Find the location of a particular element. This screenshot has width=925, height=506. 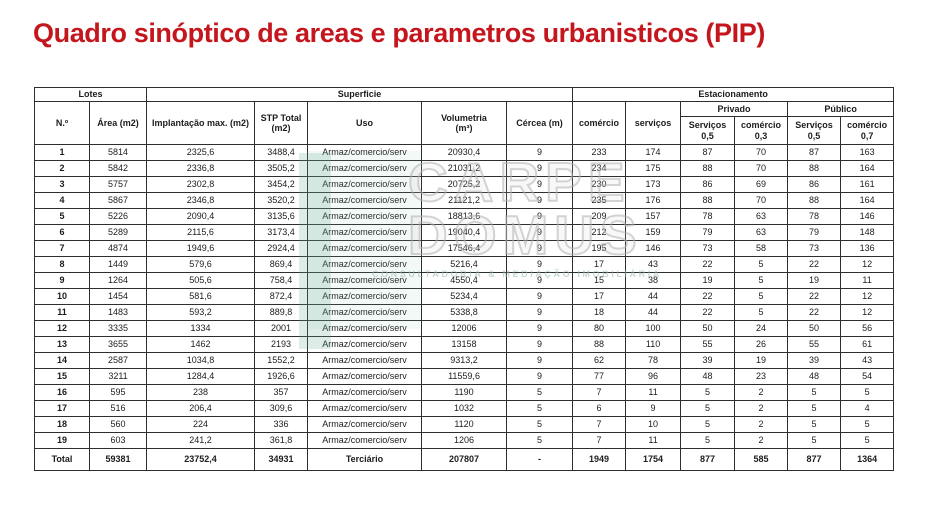

uso: Terciário is located at coordinates (365, 459).